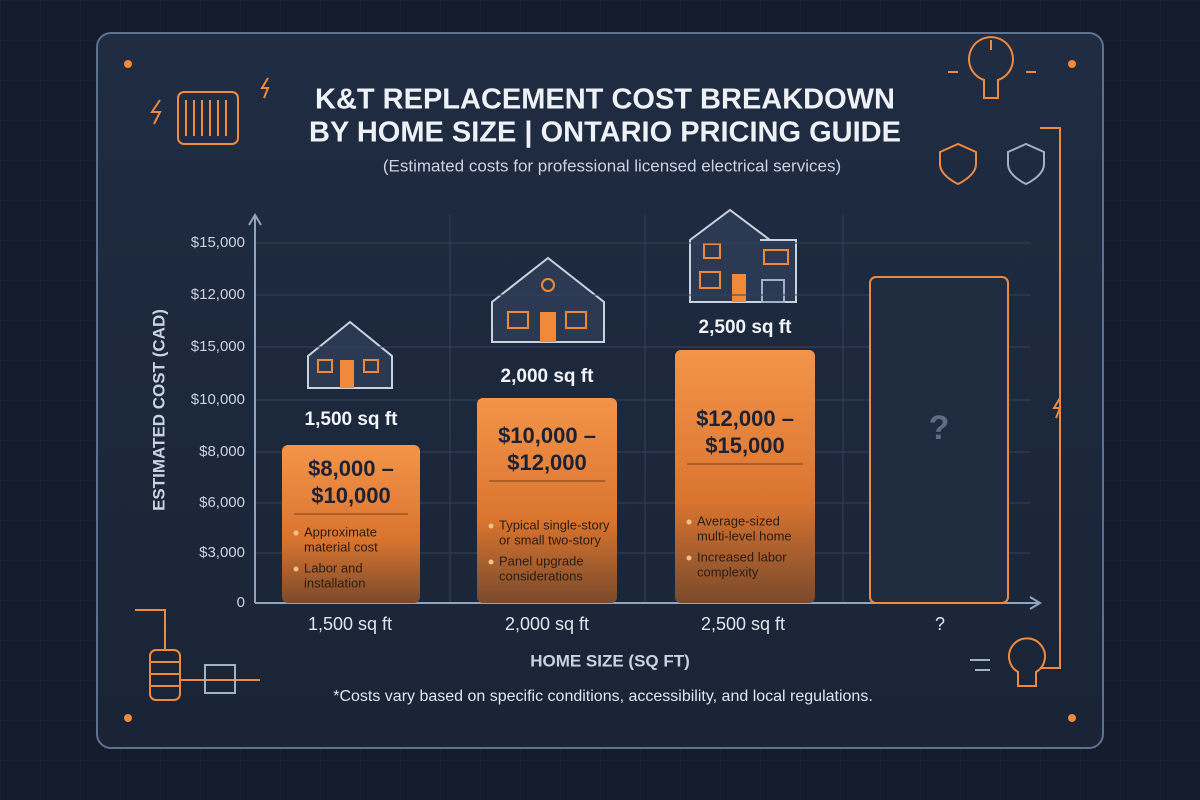  Describe the element at coordinates (742, 556) in the screenshot. I see `note-line: Increased labor` at that location.